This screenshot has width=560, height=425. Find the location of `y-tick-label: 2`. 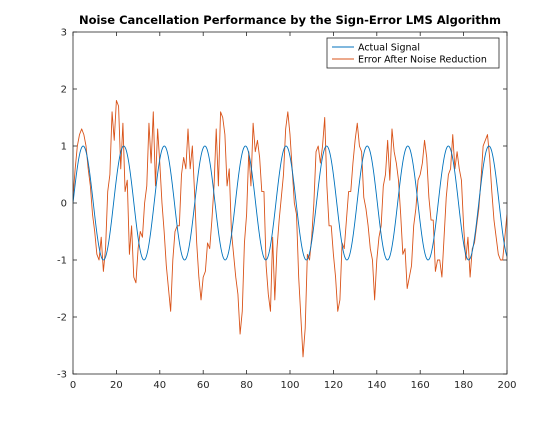

y-tick-label: 2 is located at coordinates (64, 90).